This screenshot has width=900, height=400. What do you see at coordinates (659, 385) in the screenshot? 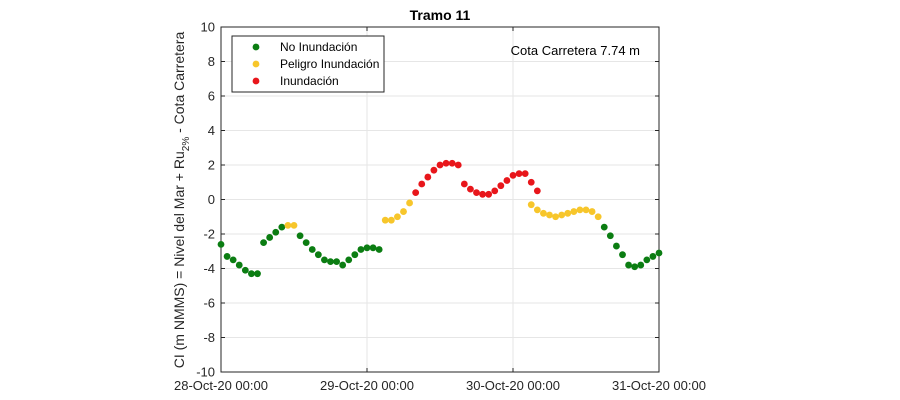
I see `x-tick-label: 31-Oct-20 00:00` at bounding box center [659, 385].